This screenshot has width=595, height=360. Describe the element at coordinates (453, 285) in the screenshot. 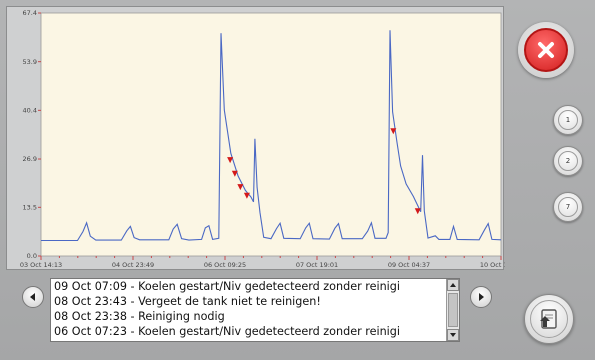

I see `scroll-up-icon` at that location.